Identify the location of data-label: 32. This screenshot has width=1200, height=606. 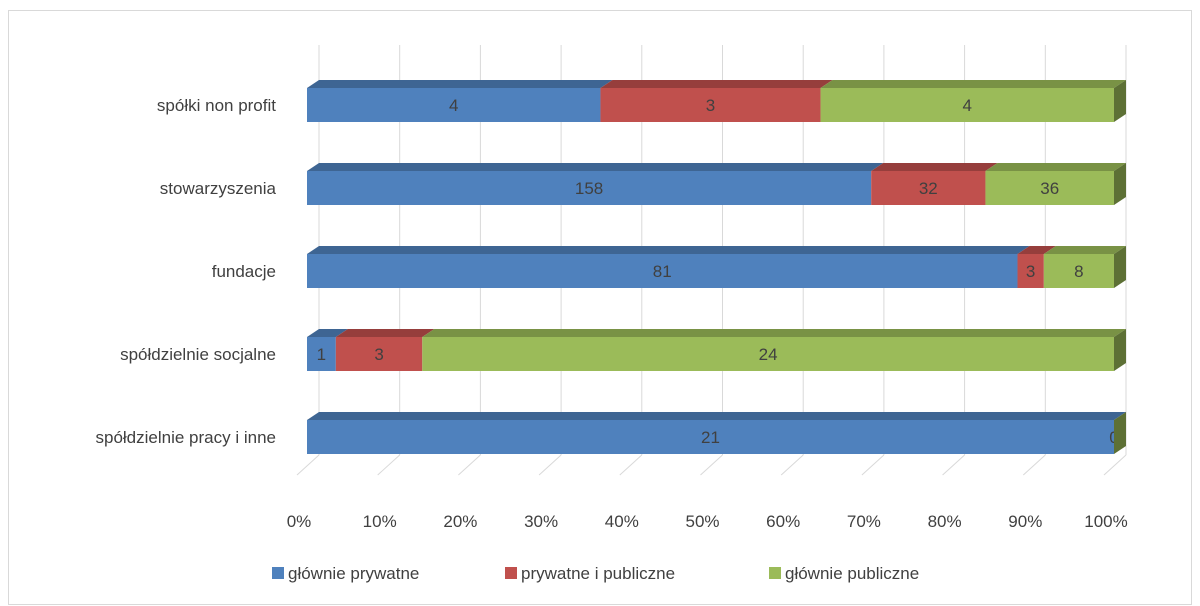
(928, 188).